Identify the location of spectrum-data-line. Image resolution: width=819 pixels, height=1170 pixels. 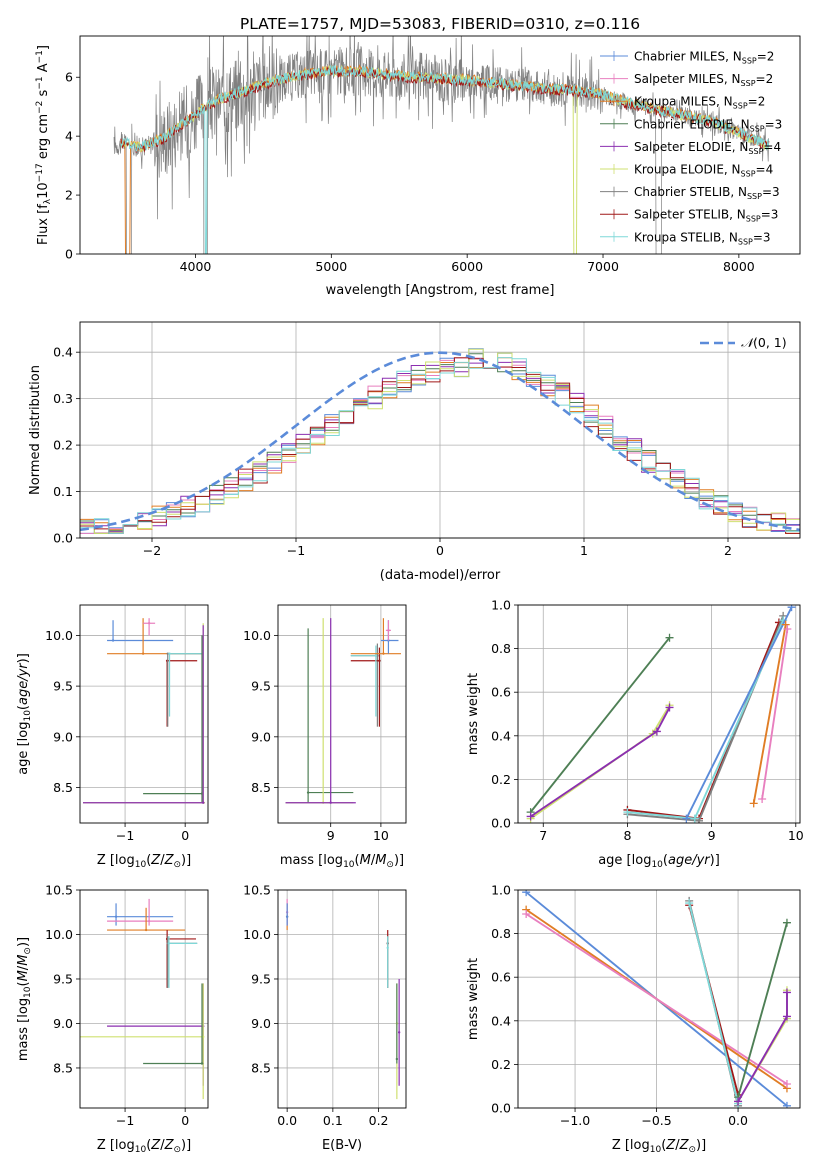
(441, 145).